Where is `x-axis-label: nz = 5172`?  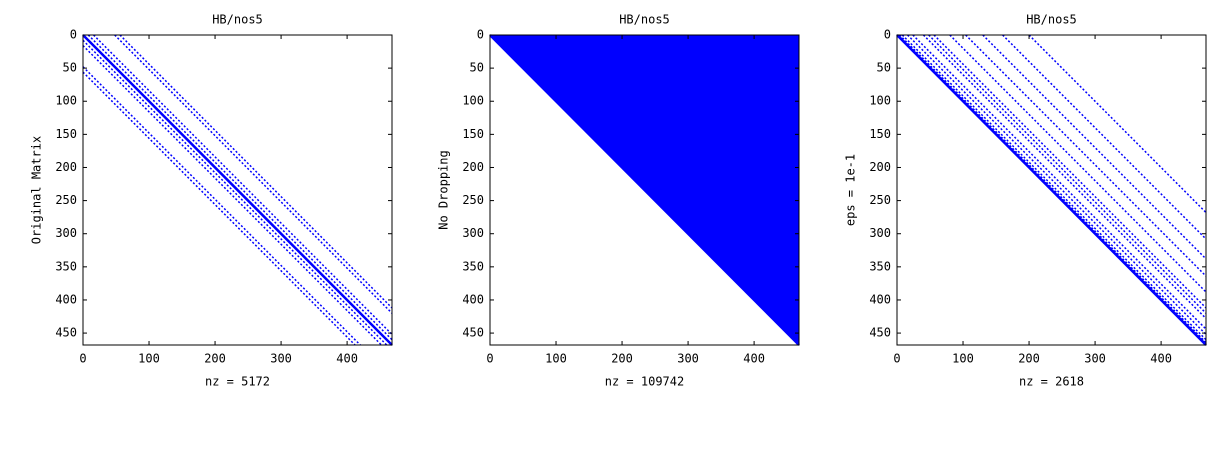
x-axis-label: nz = 5172 is located at coordinates (237, 382).